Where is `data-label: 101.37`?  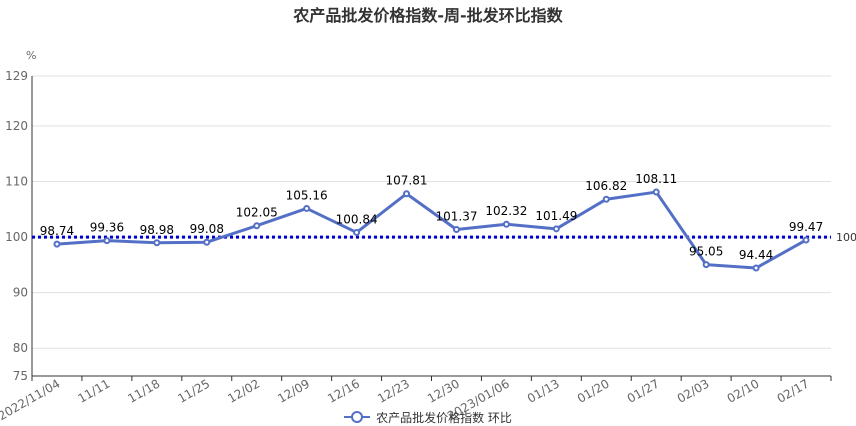
data-label: 101.37 is located at coordinates (456, 217).